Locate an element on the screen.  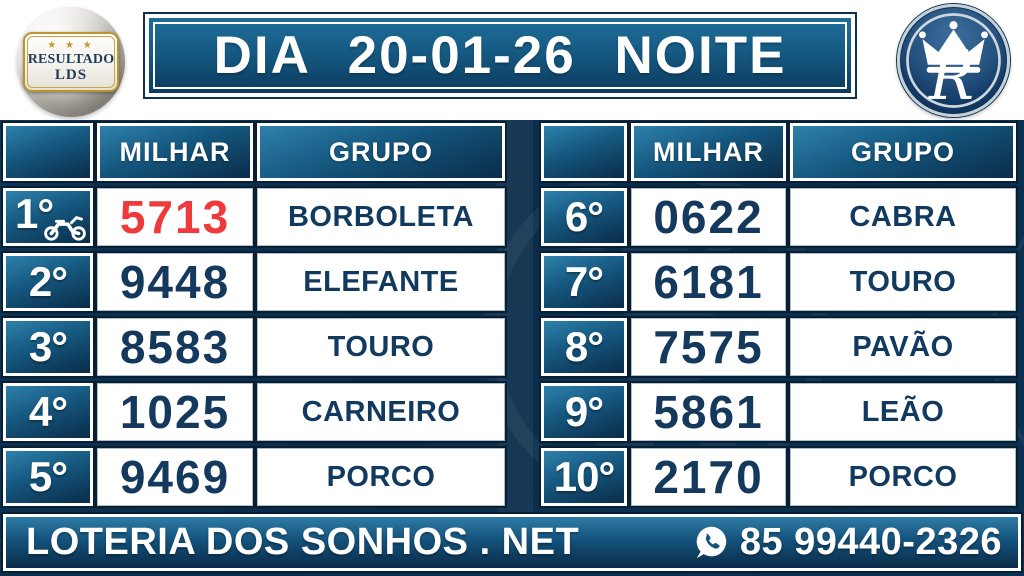
milhar-cell-4: 1025 is located at coordinates (175, 412).